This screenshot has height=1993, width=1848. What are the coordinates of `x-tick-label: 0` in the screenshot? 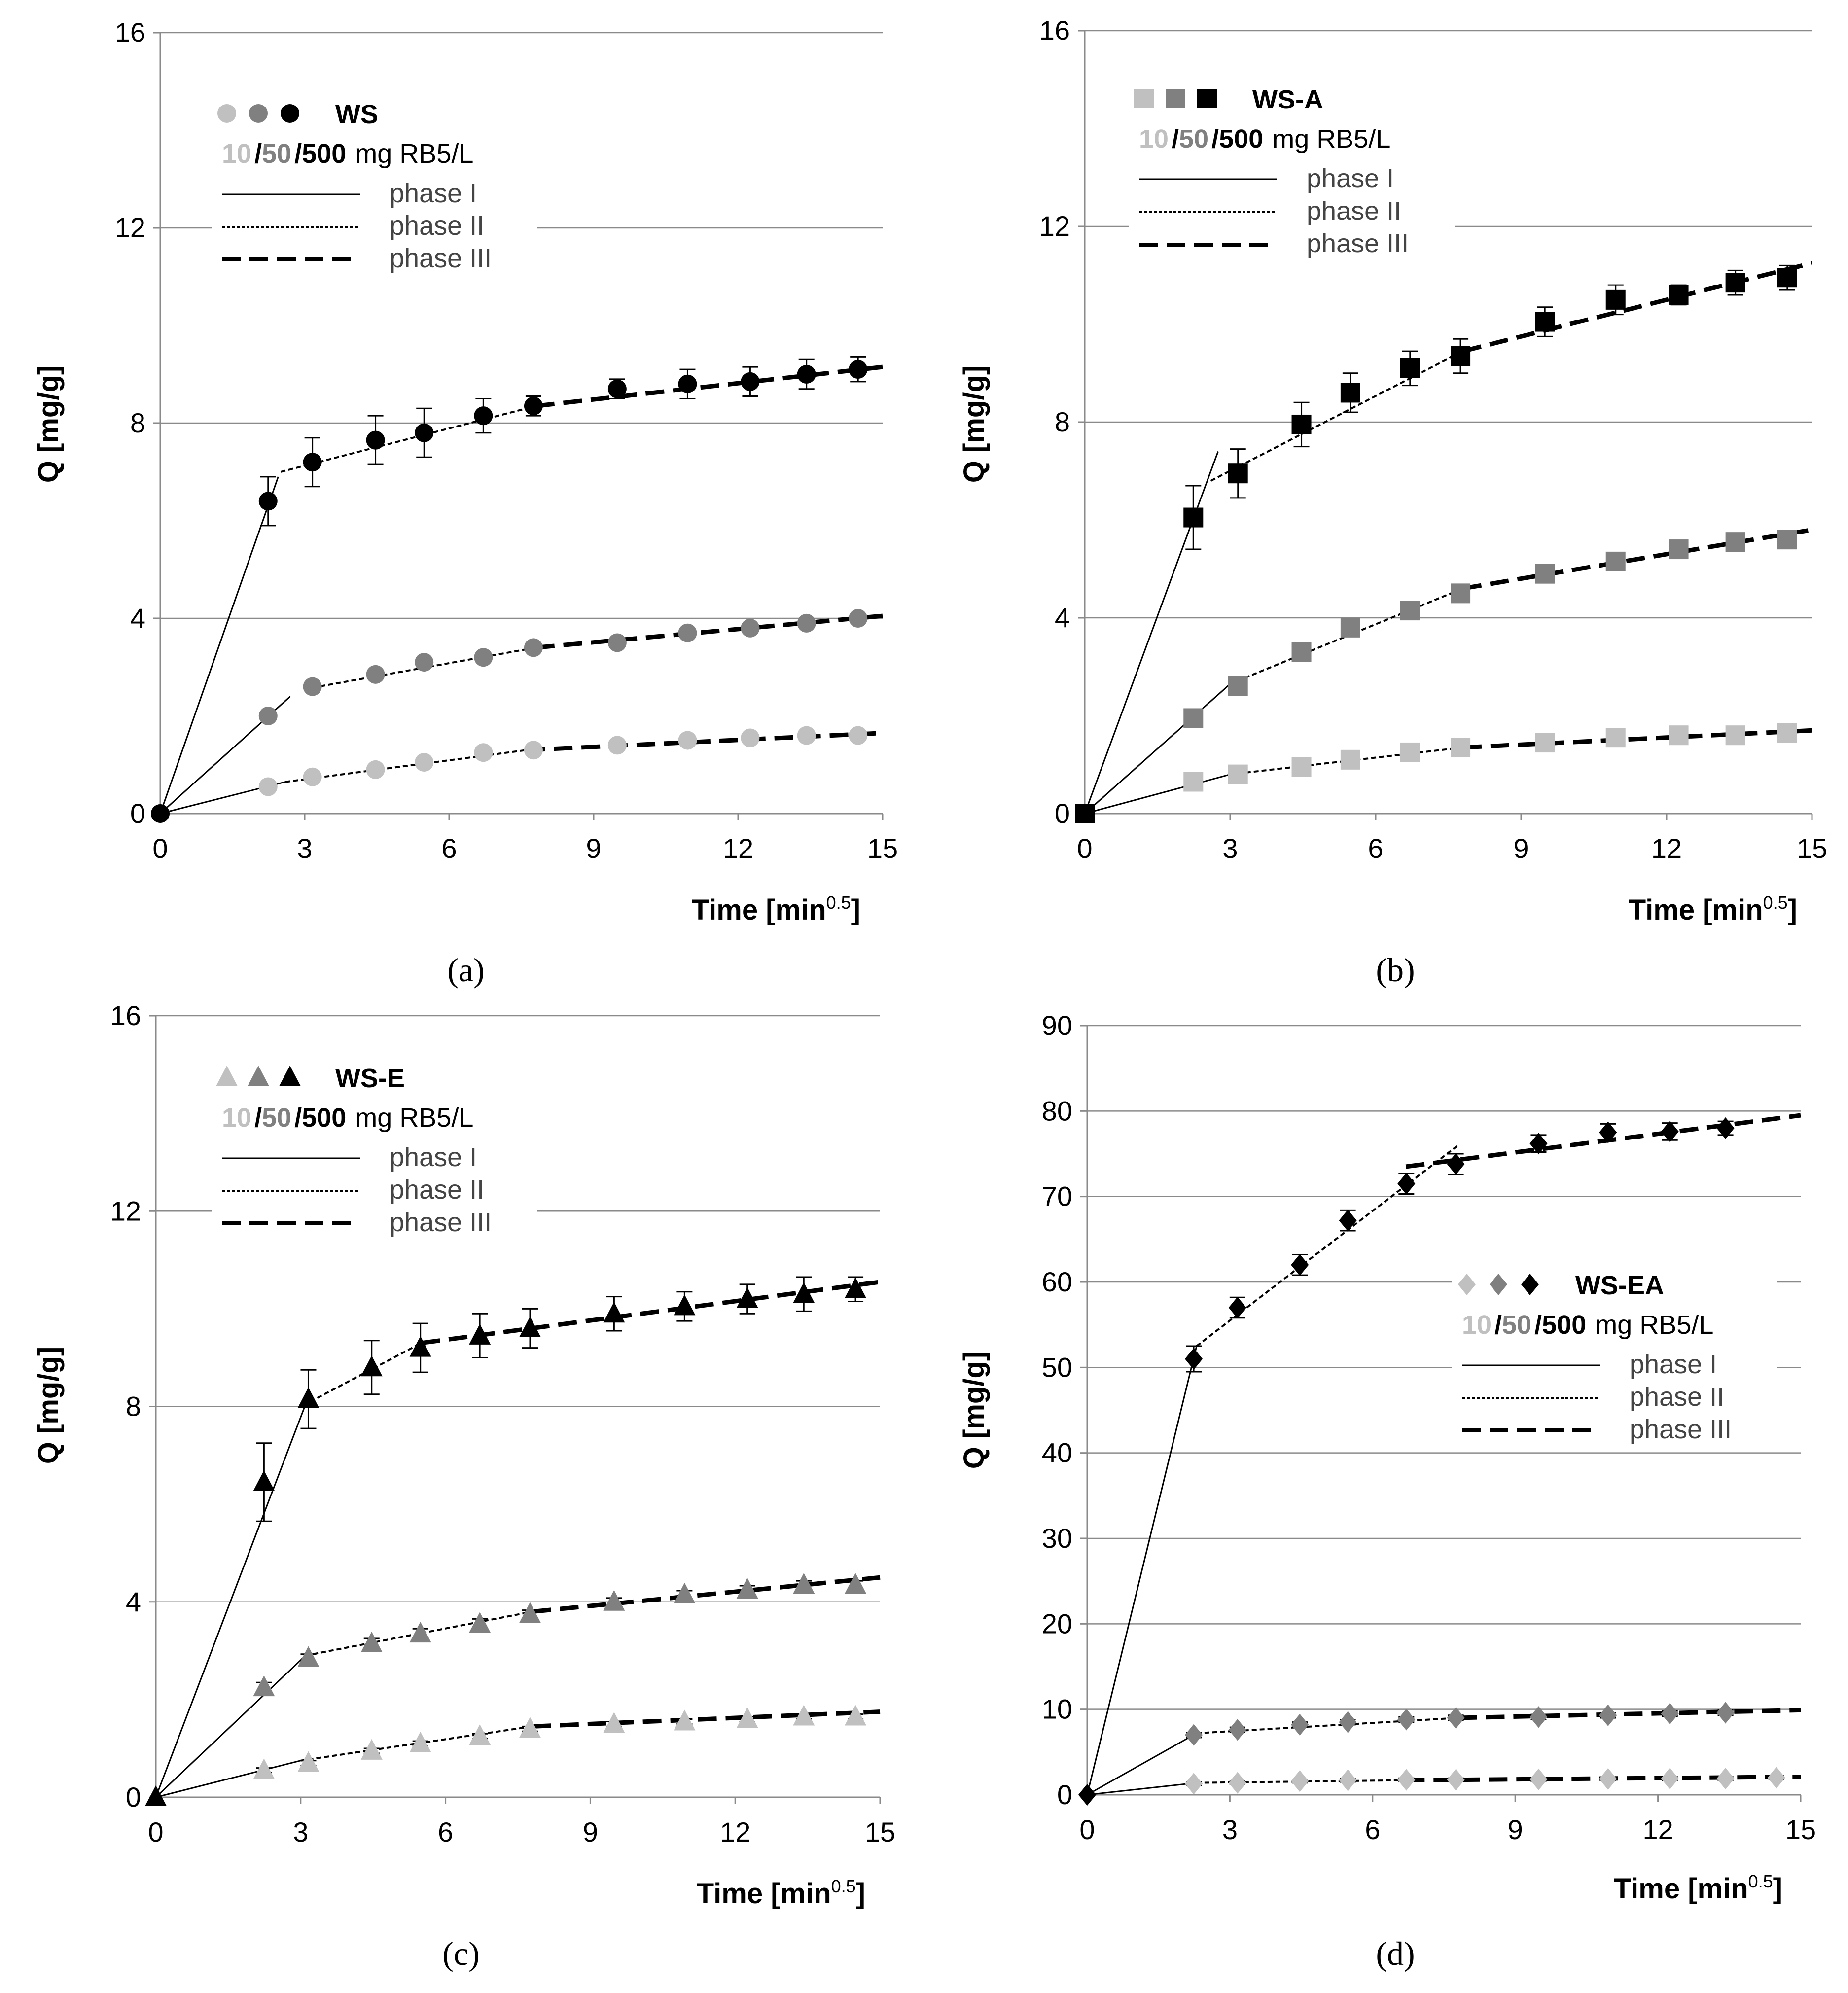 It's located at (1084, 848).